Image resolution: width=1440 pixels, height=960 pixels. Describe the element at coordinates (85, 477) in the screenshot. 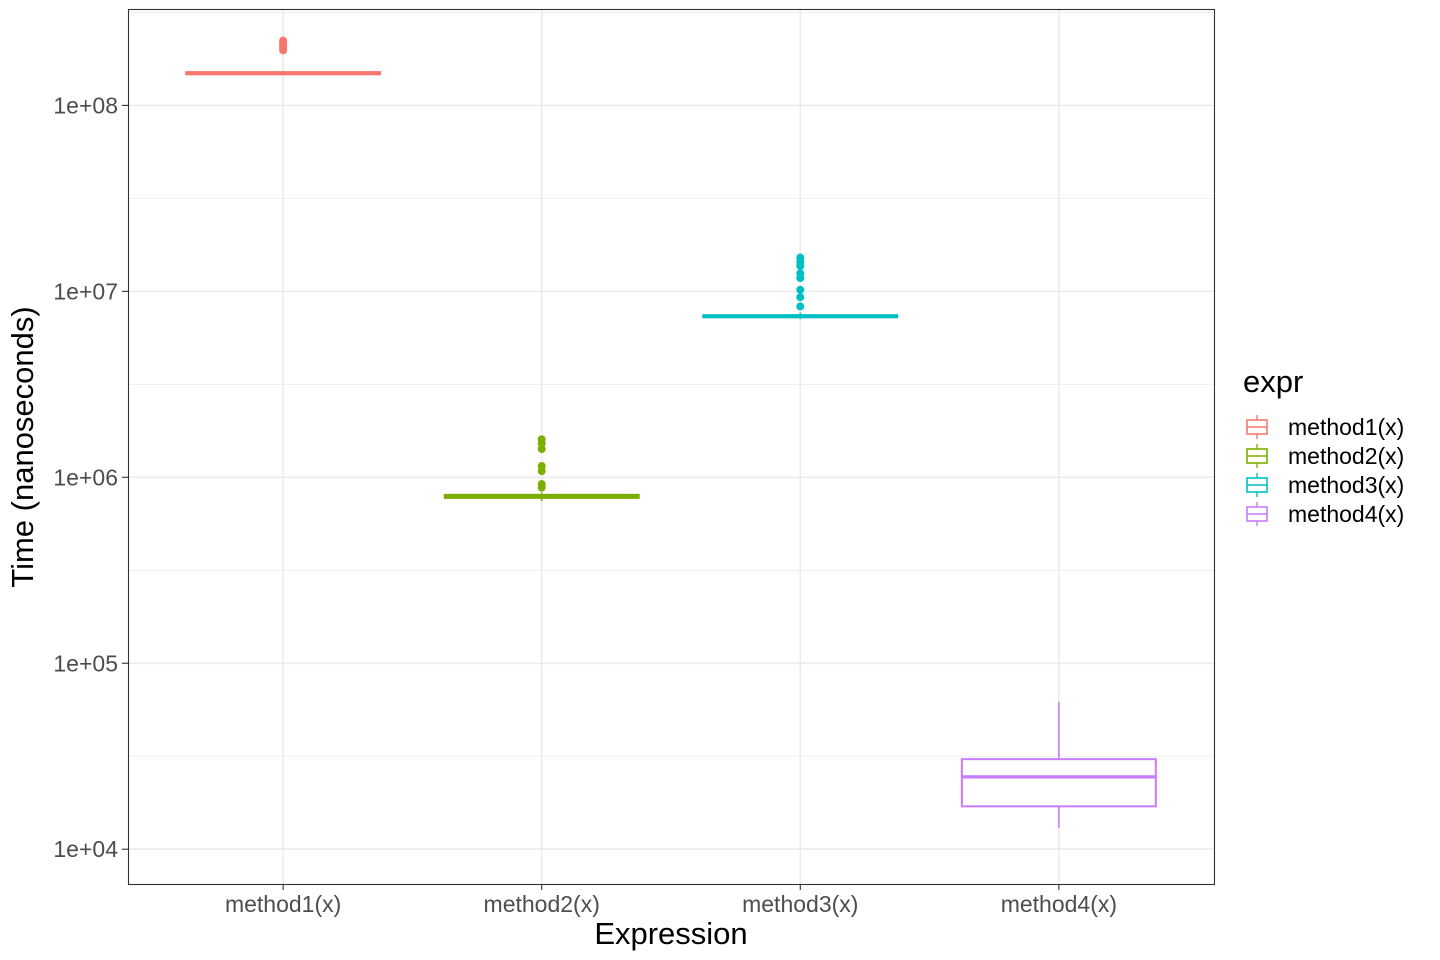

I see `y-tick-label: 1e+06` at that location.